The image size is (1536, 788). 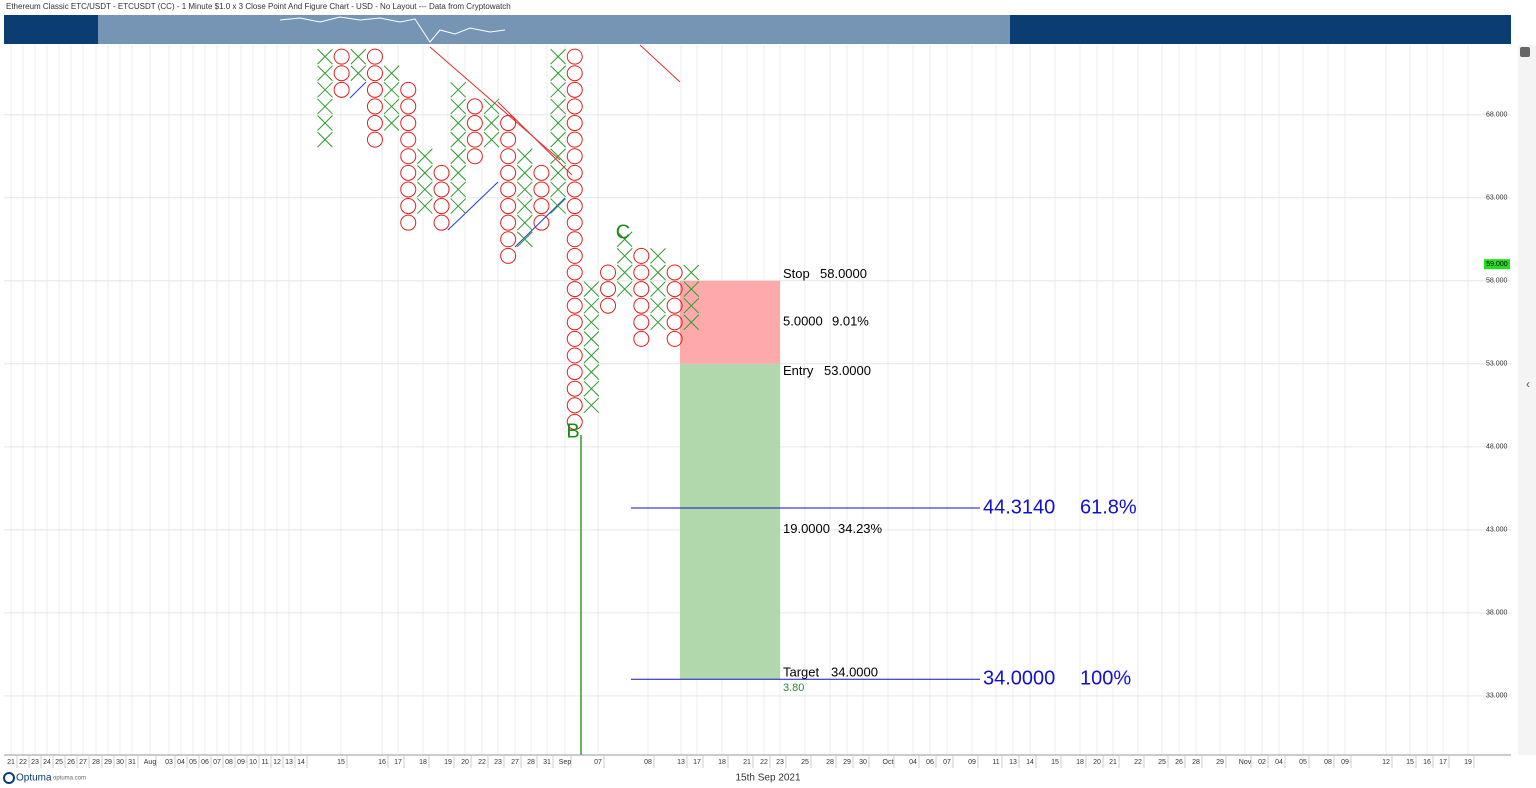 I want to click on collapse-arrow: ‹, so click(x=1528, y=384).